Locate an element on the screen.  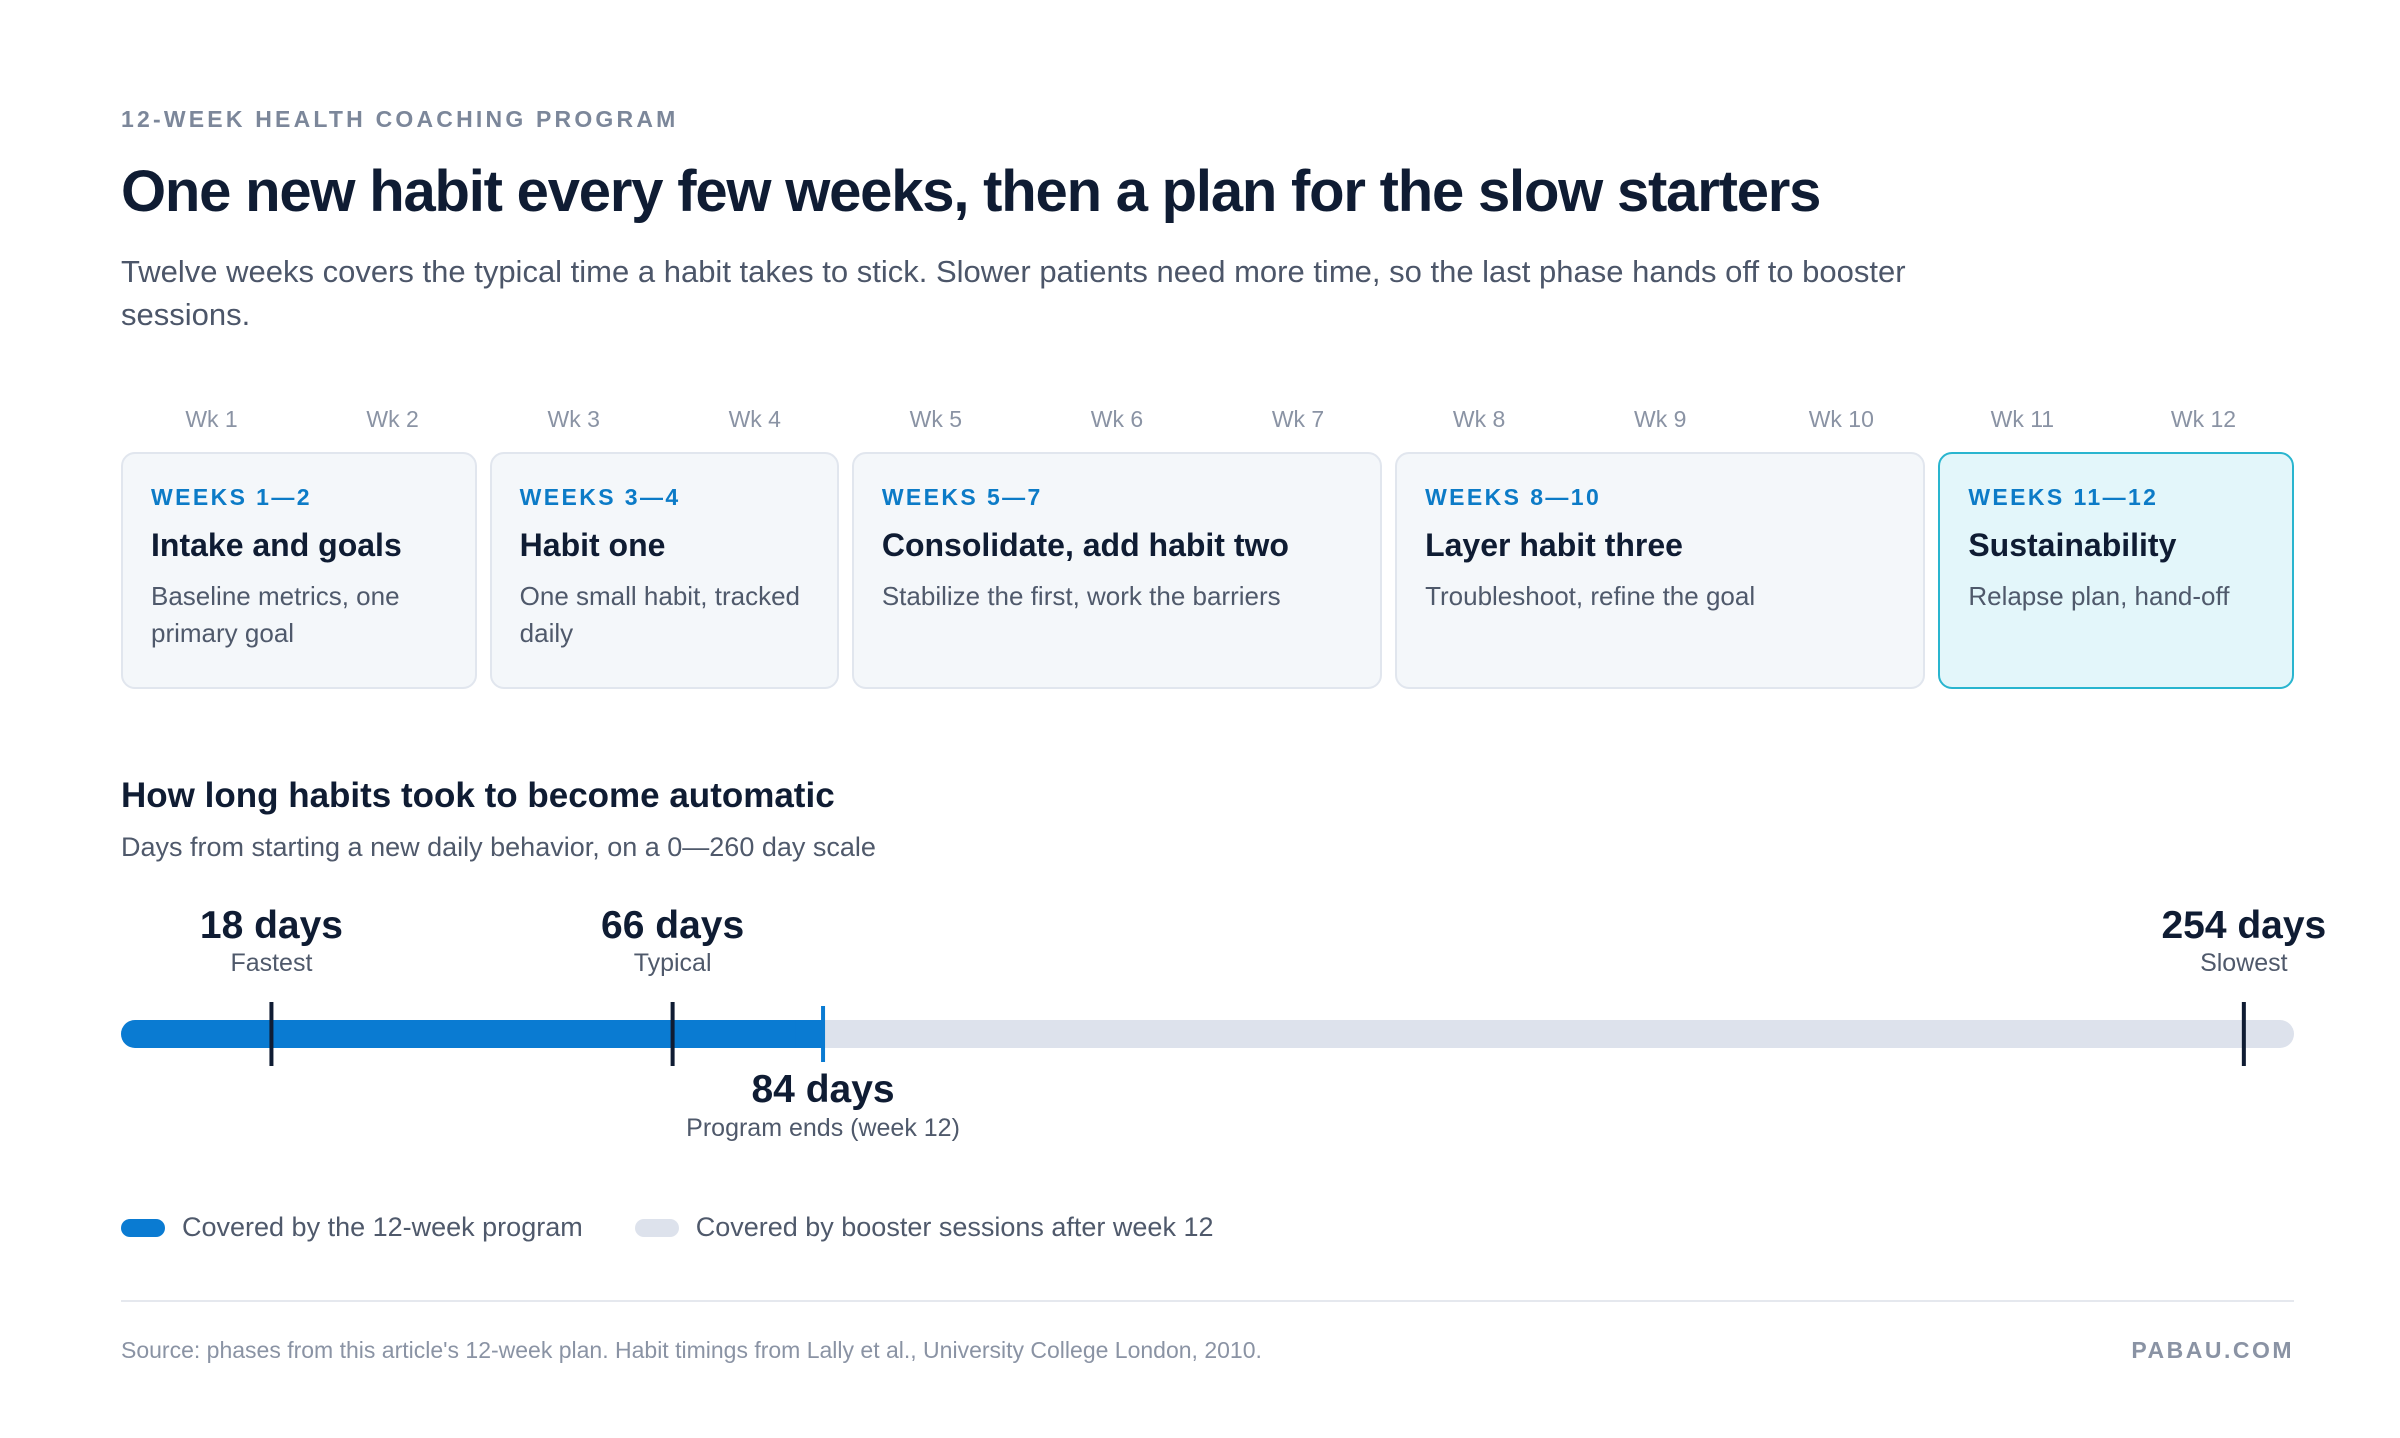
program-coverage-bar is located at coordinates (472, 1034).